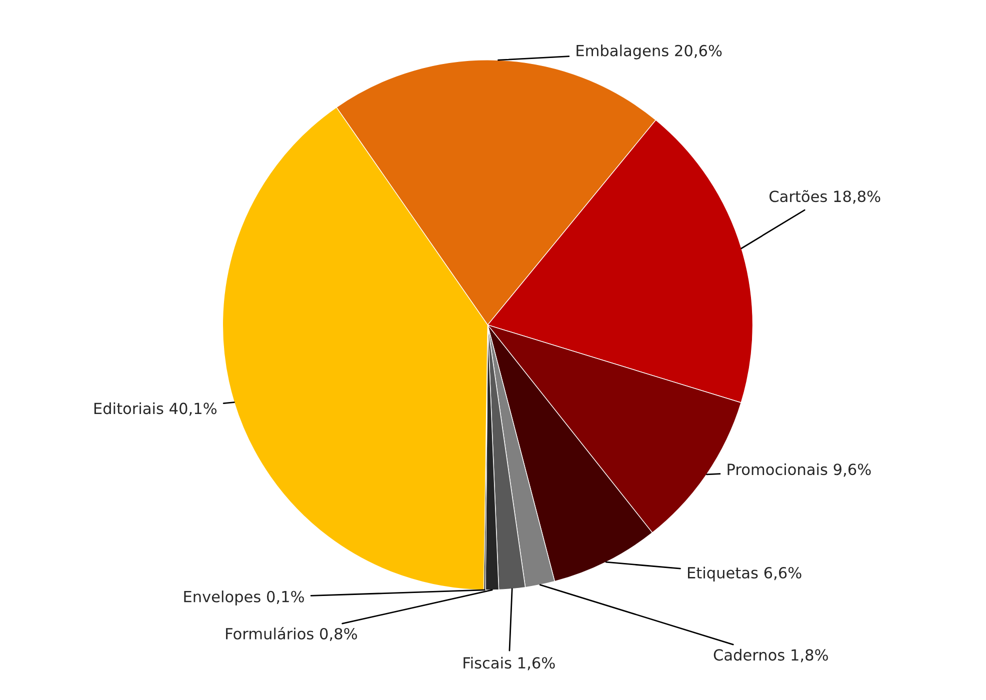 The height and width of the screenshot is (700, 986). What do you see at coordinates (825, 197) in the screenshot?
I see `slice-label: Cartões 18,8%` at bounding box center [825, 197].